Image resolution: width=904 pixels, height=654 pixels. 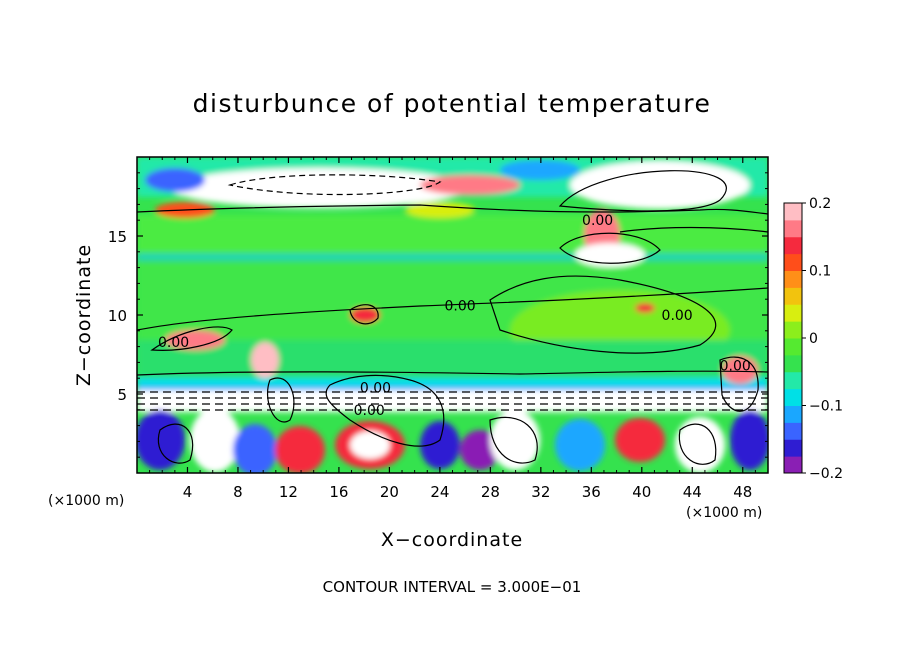 What do you see at coordinates (641, 492) in the screenshot?
I see `x-tick-label: 40` at bounding box center [641, 492].